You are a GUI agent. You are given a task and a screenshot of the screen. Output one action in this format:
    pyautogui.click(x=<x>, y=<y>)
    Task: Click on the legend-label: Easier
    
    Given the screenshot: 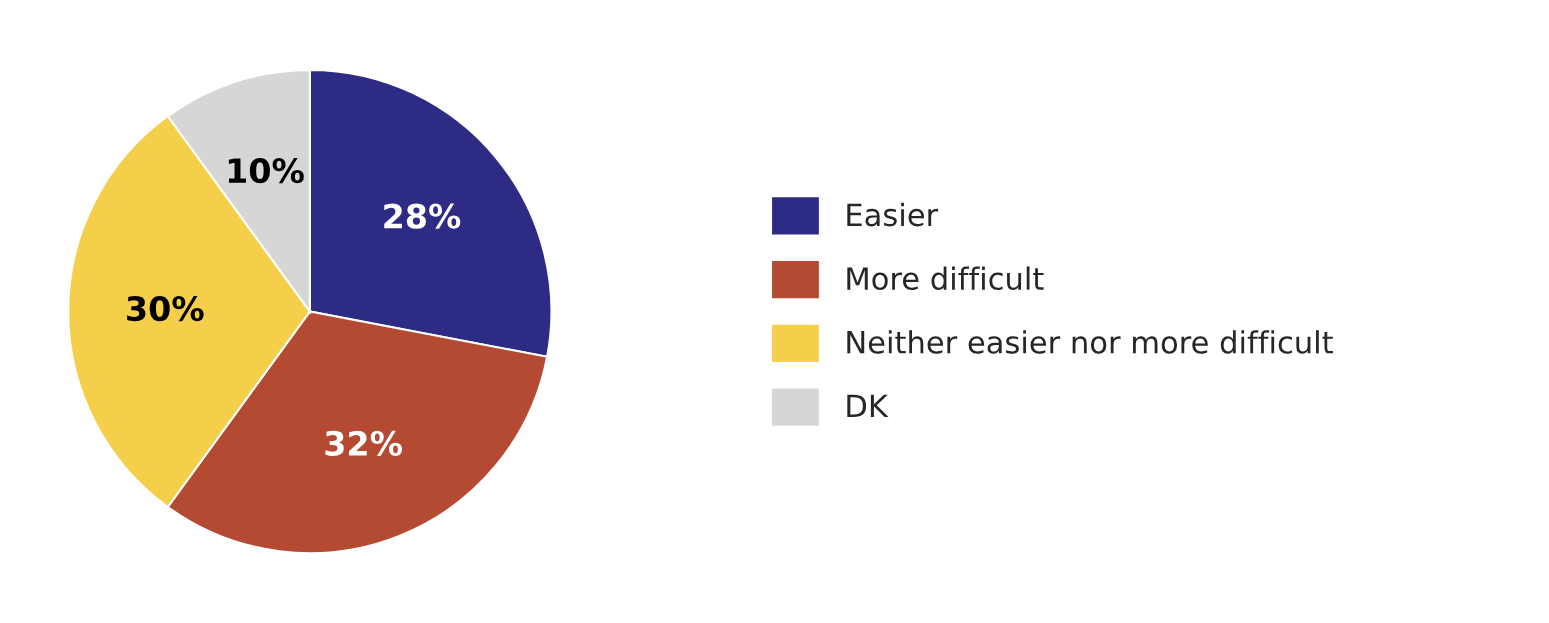 What is the action you would take?
    pyautogui.click(x=893, y=214)
    